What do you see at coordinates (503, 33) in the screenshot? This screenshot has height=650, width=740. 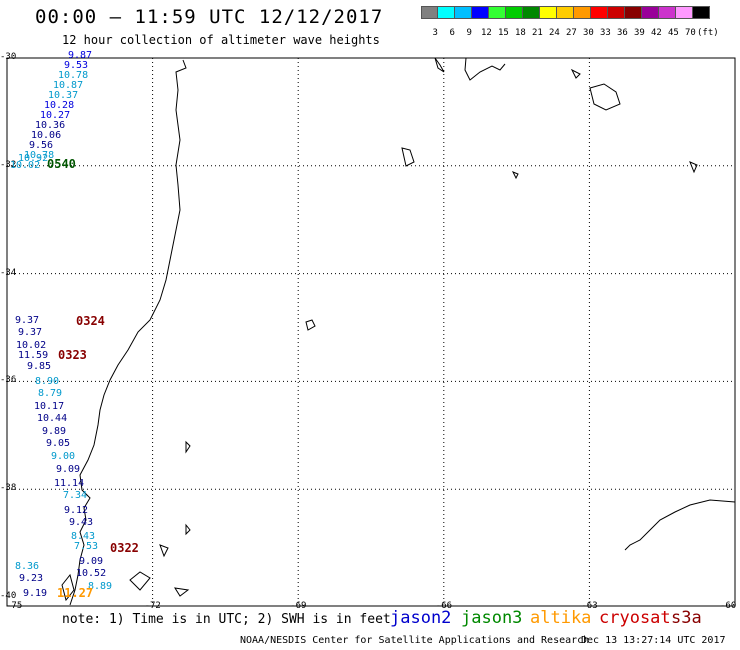 I see `colorbar-label: 15` at bounding box center [503, 33].